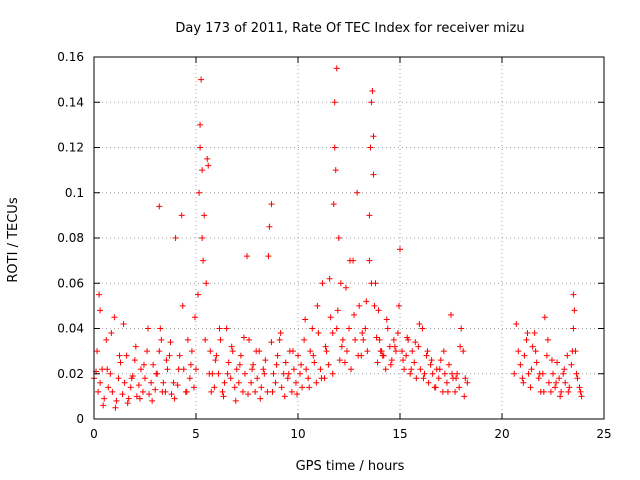  Describe the element at coordinates (196, 434) in the screenshot. I see `x-tick-label: 5` at that location.